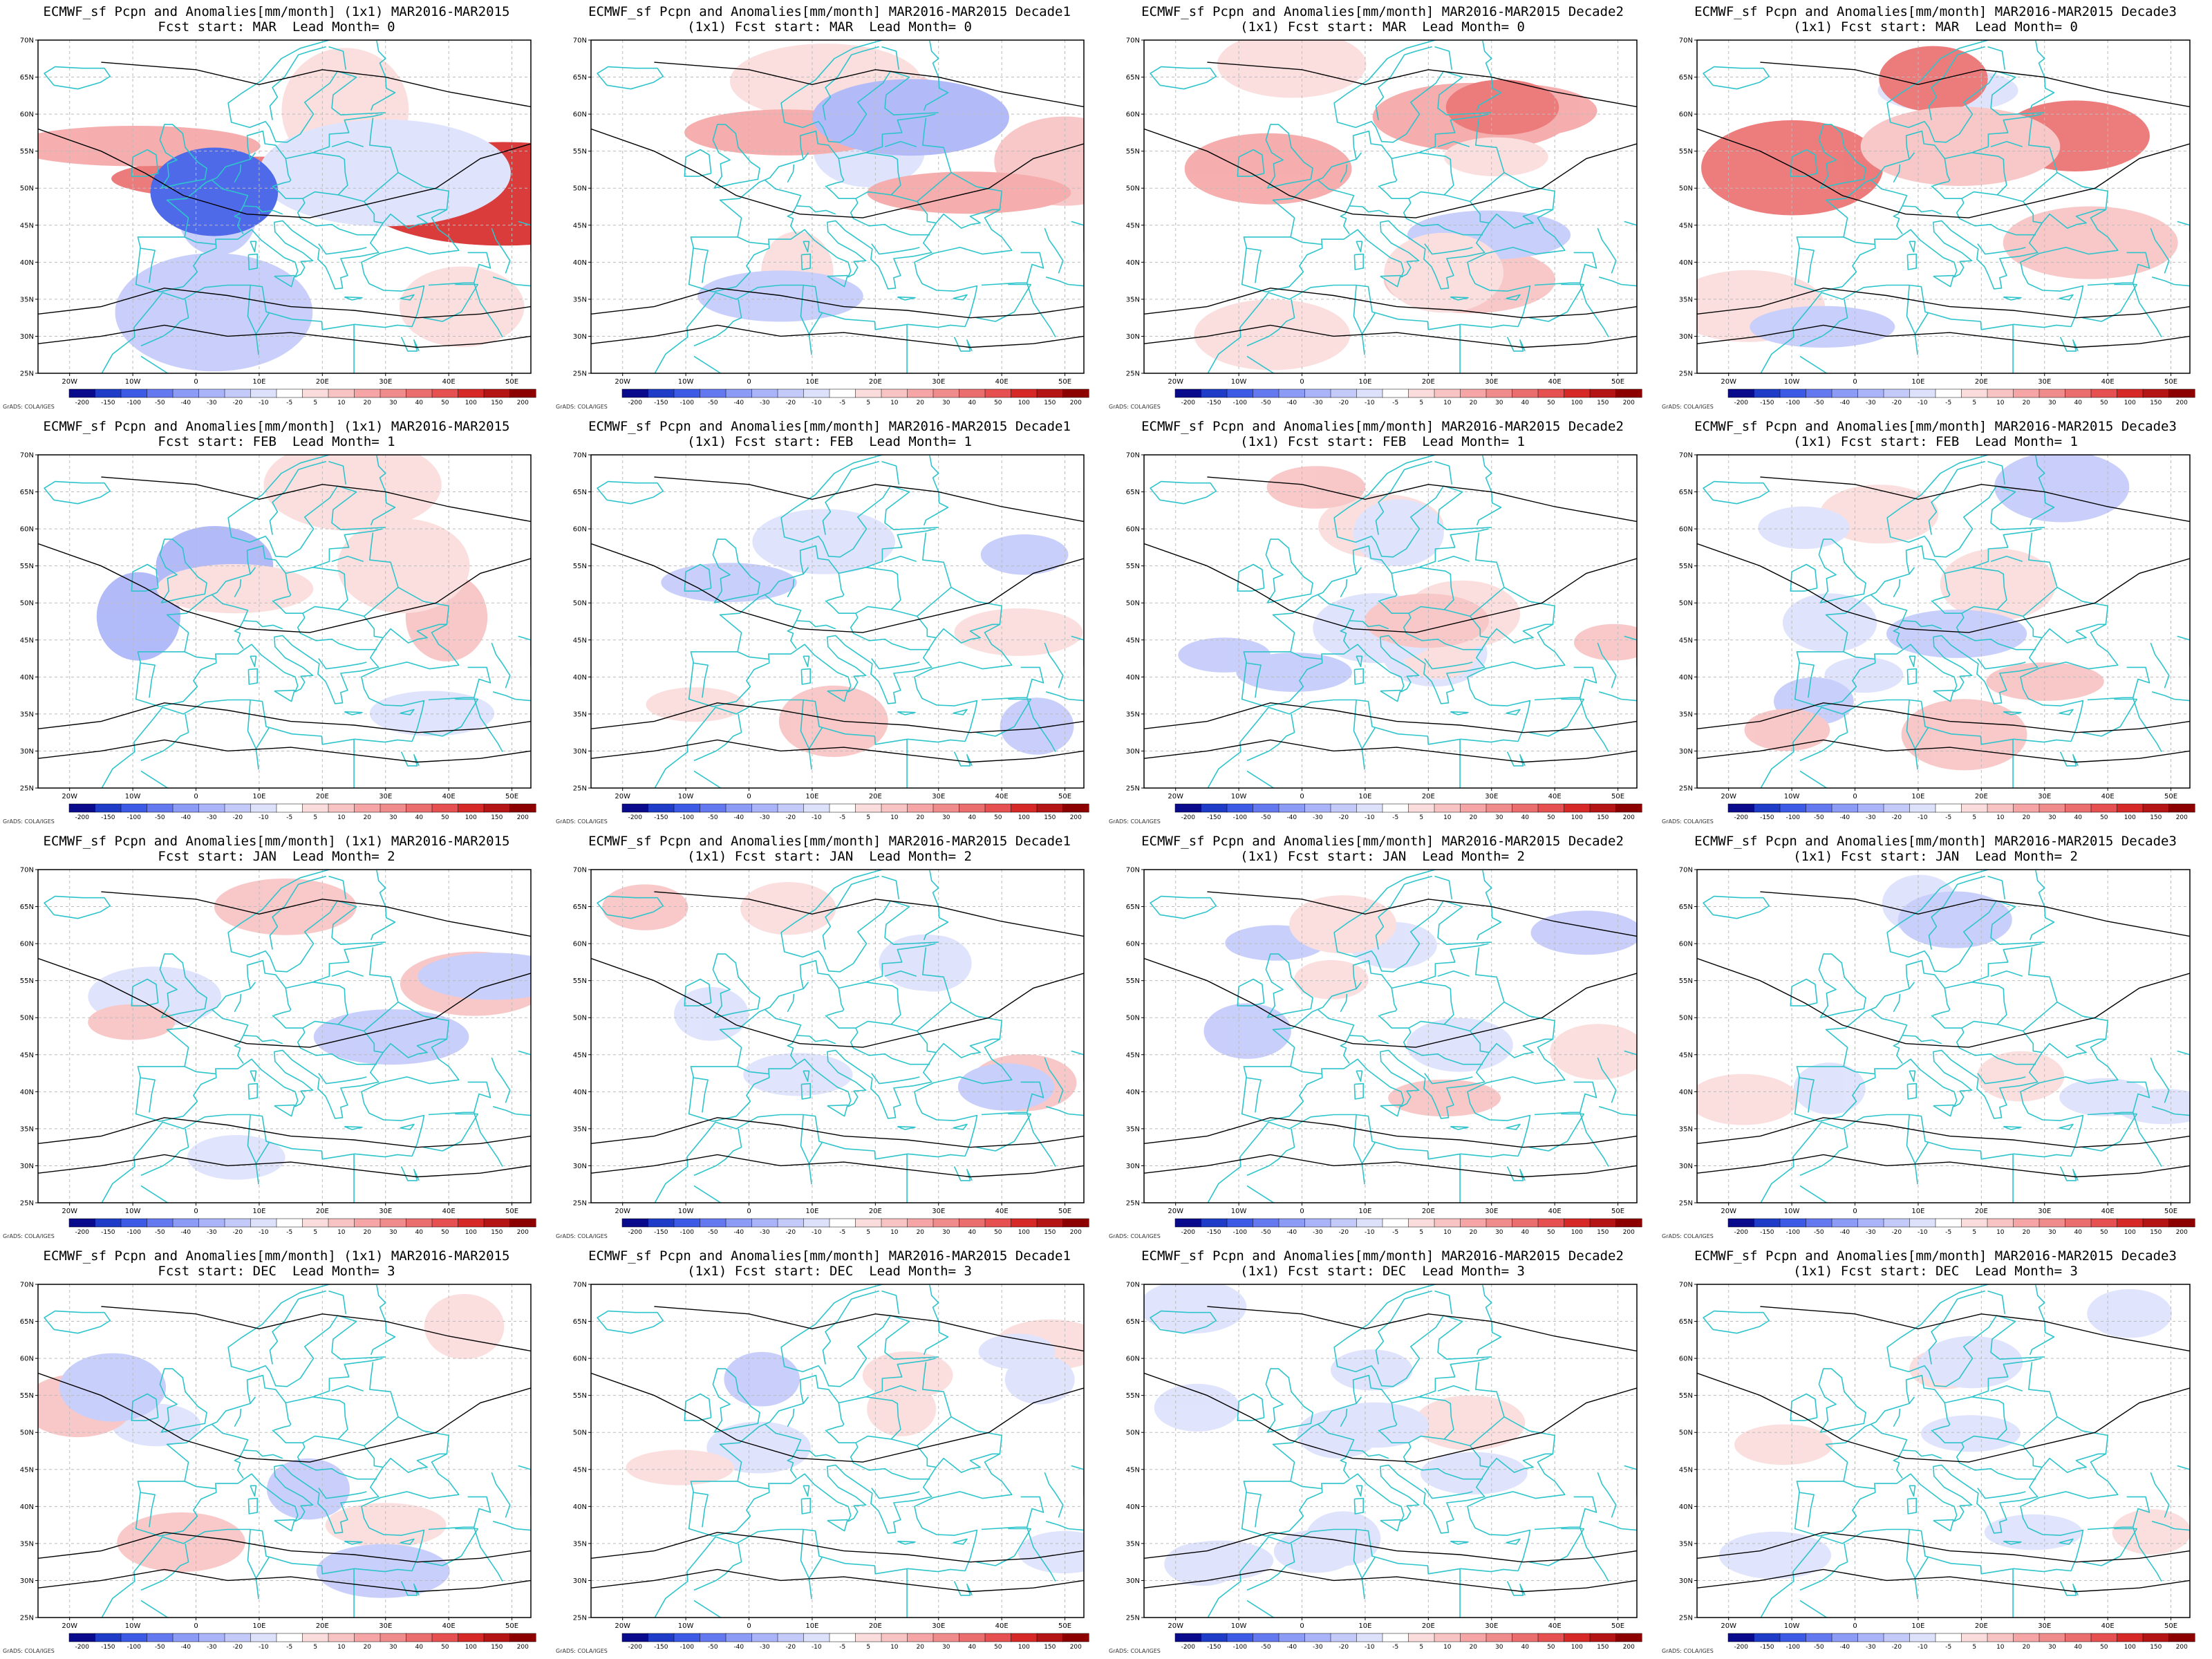 Image resolution: width=2212 pixels, height=1659 pixels. What do you see at coordinates (290, 1624) in the screenshot?
I see `x-axis-ticks: 20W 10W 0 10E 20E 30E 40E 50E` at bounding box center [290, 1624].